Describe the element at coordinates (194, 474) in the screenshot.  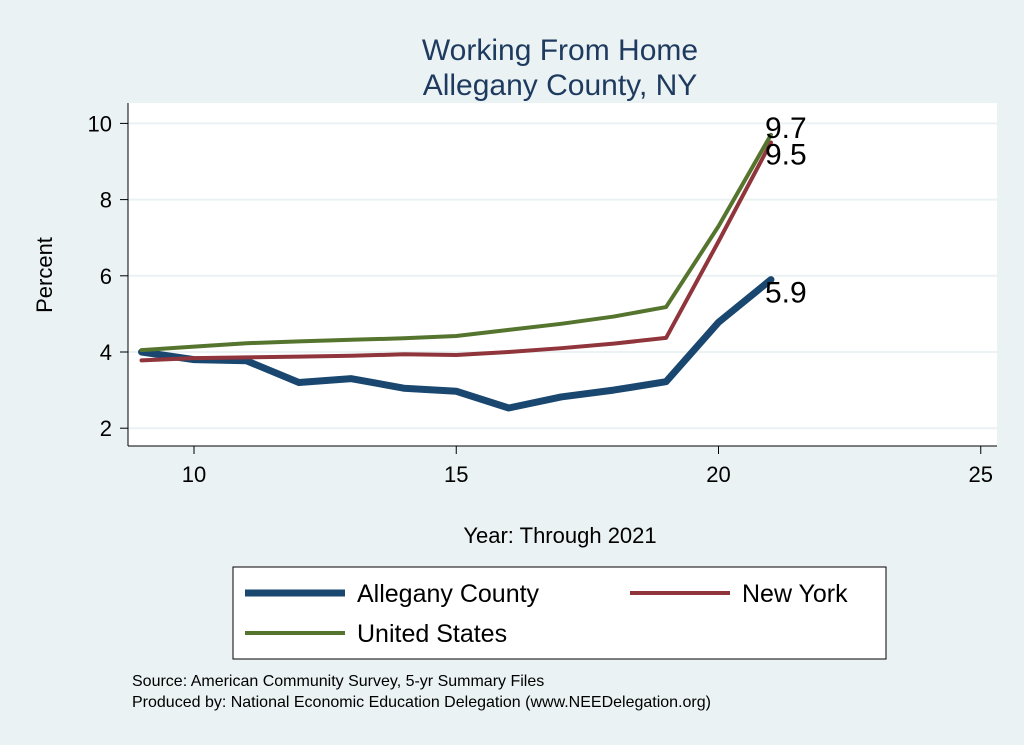
I see `x-tick-label: 10` at that location.